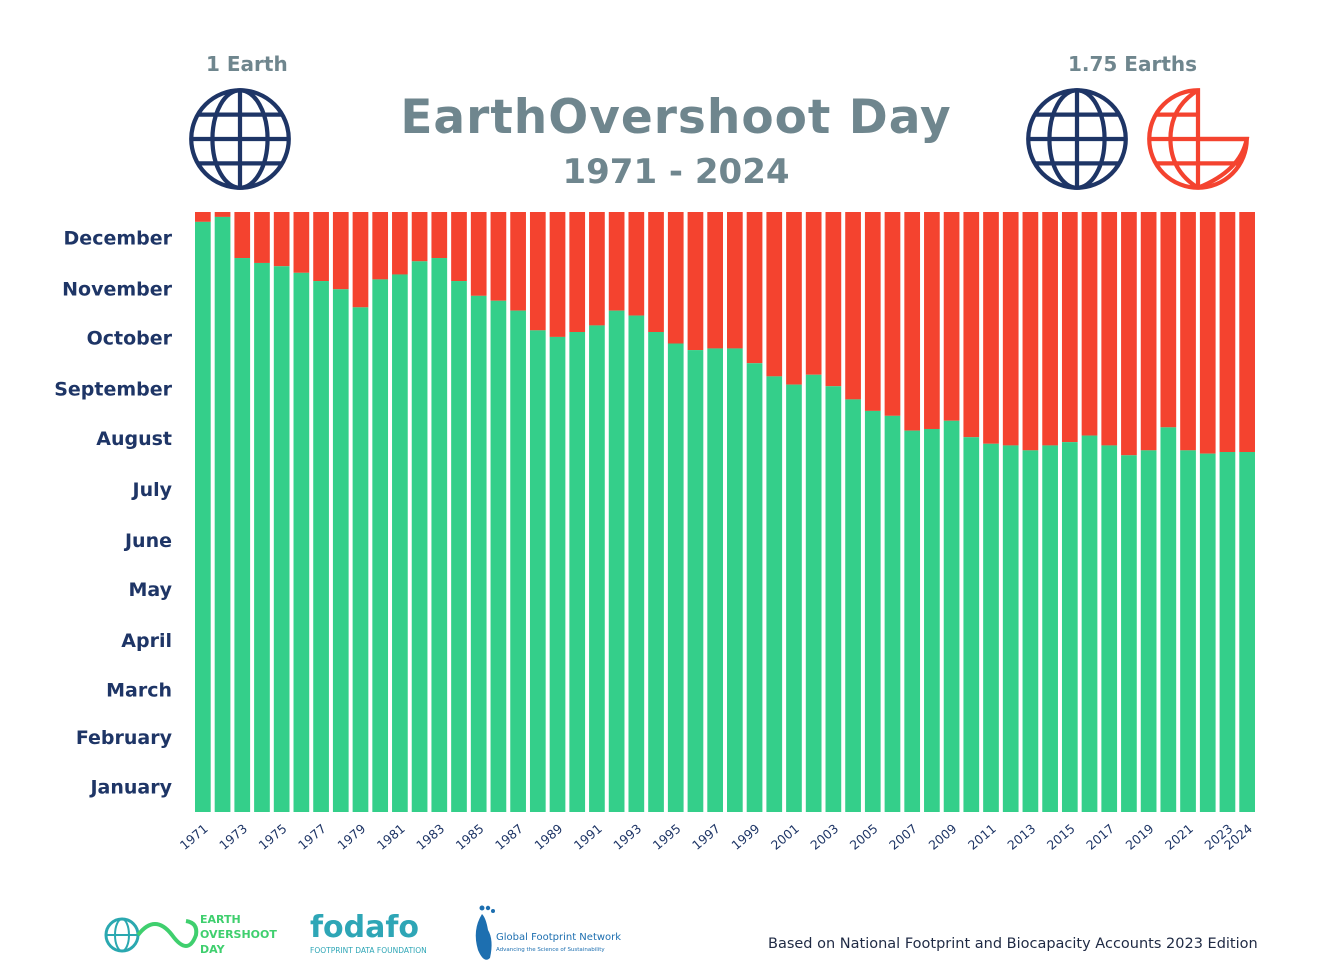 The height and width of the screenshot is (980, 1326). I want to click on x-tick-label-2015: 2015, so click(1061, 837).